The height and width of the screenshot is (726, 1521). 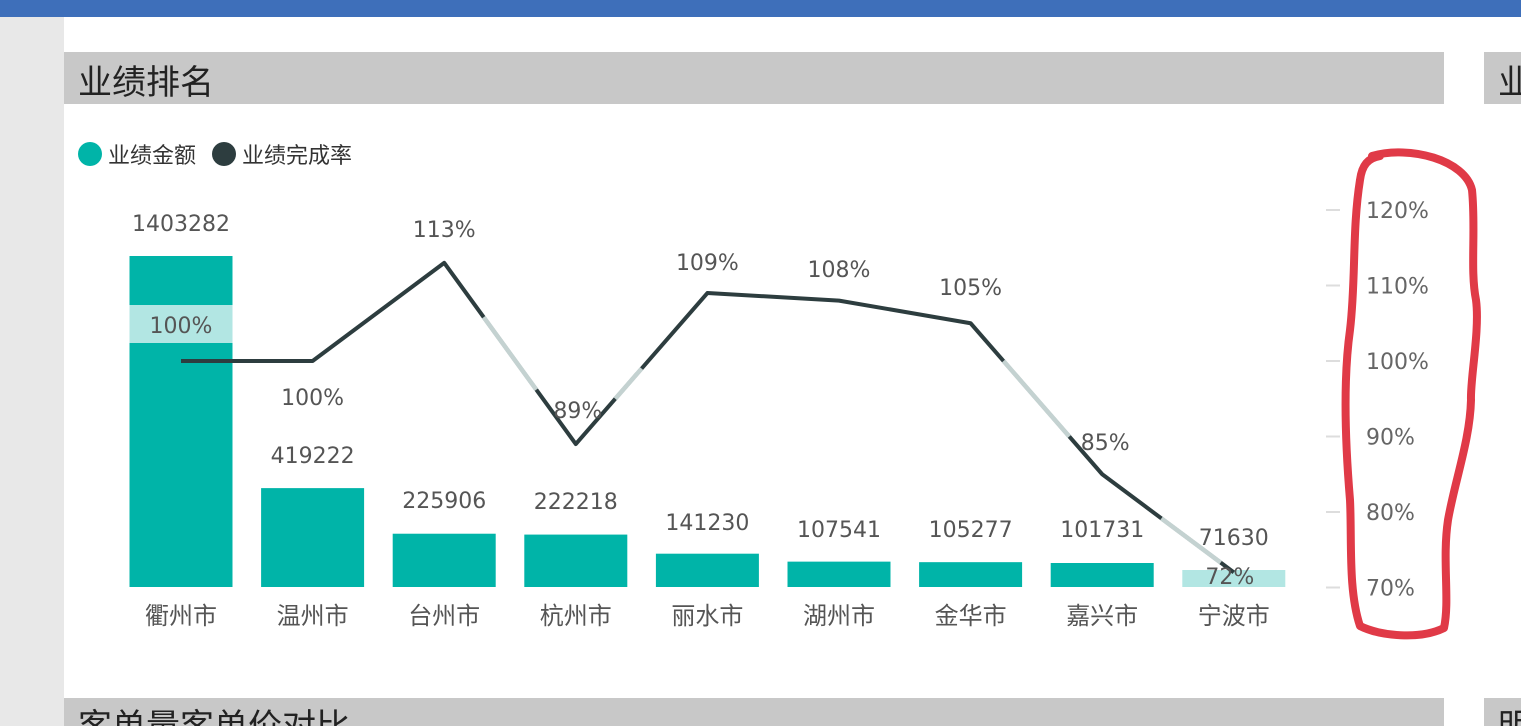 What do you see at coordinates (1102, 530) in the screenshot?
I see `bar-value-label-8: 101731` at bounding box center [1102, 530].